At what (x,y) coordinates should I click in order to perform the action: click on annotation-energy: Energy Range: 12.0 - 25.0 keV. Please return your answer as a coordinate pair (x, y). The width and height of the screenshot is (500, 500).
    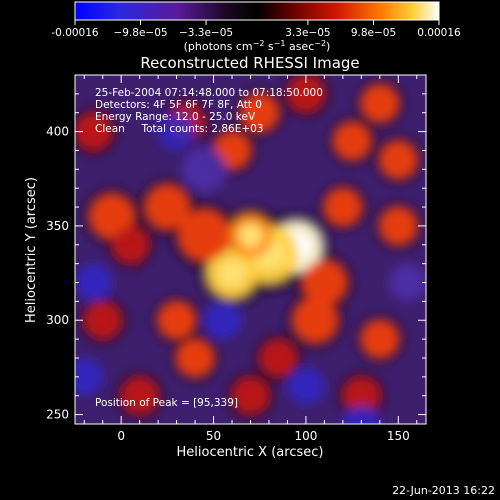
    Looking at the image, I should click on (175, 117).